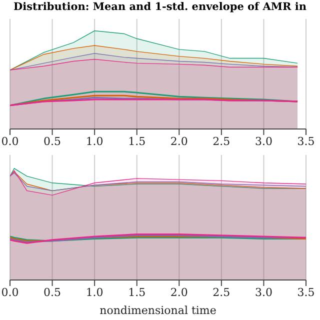 The image size is (320, 320). What do you see at coordinates (160, 7) in the screenshot?
I see `chart-title: Distribution: Mean and 1-std. envelope of AMR in` at bounding box center [160, 7].